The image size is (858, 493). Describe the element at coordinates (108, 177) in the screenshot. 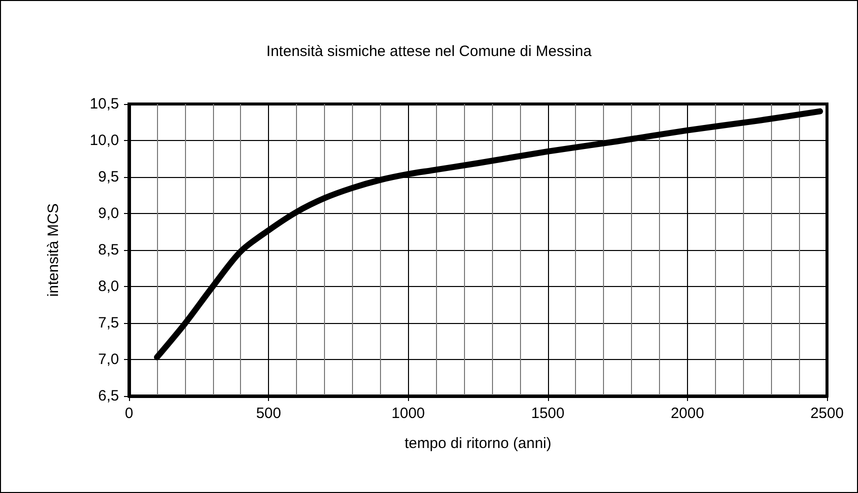

I see `y-tick-label: 9,5` at that location.